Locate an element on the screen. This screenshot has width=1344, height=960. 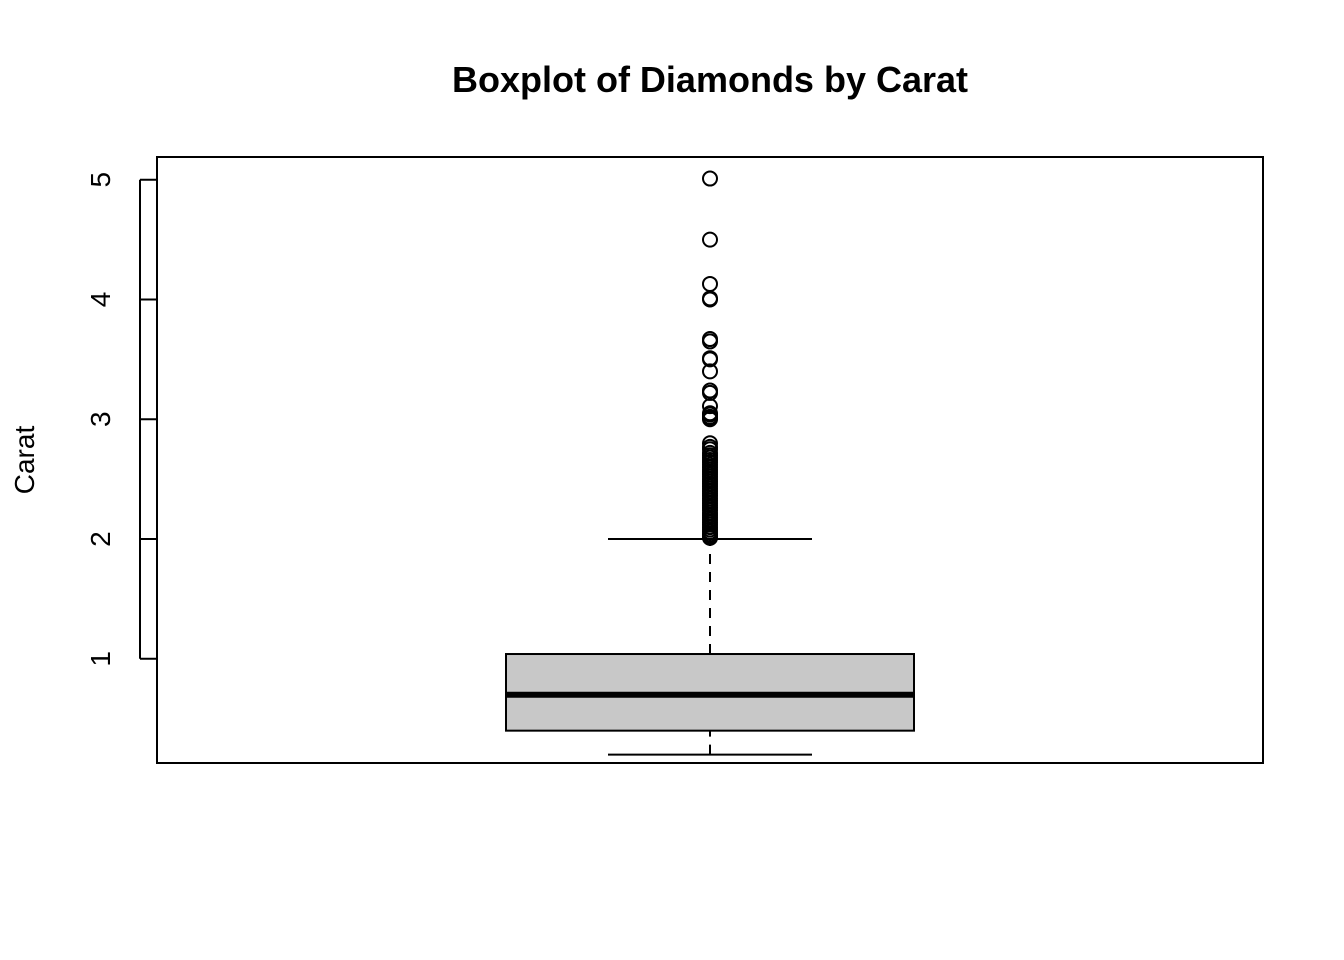
y-axis-label: Carat is located at coordinates (24, 460).